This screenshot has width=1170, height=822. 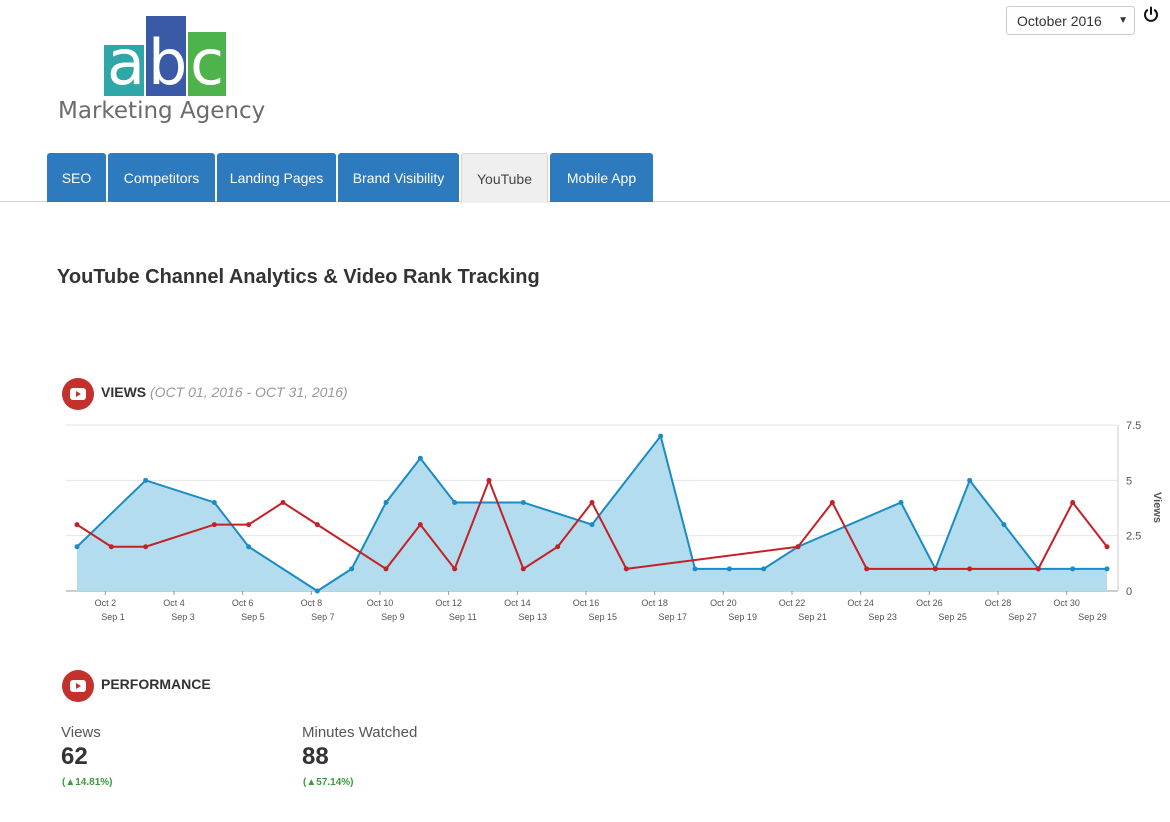 I want to click on power-icon, so click(x=1151, y=15).